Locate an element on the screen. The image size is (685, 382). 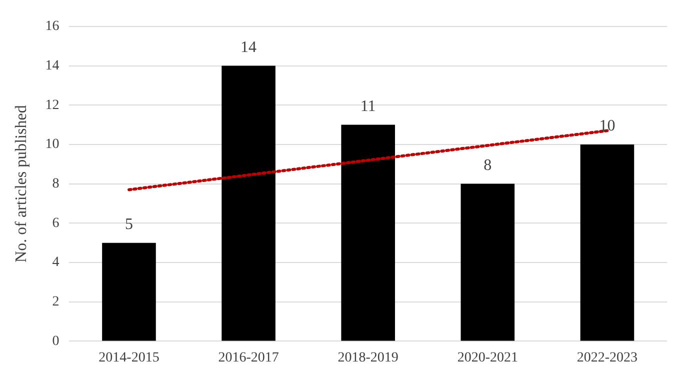
data-label: 8 is located at coordinates (488, 165).